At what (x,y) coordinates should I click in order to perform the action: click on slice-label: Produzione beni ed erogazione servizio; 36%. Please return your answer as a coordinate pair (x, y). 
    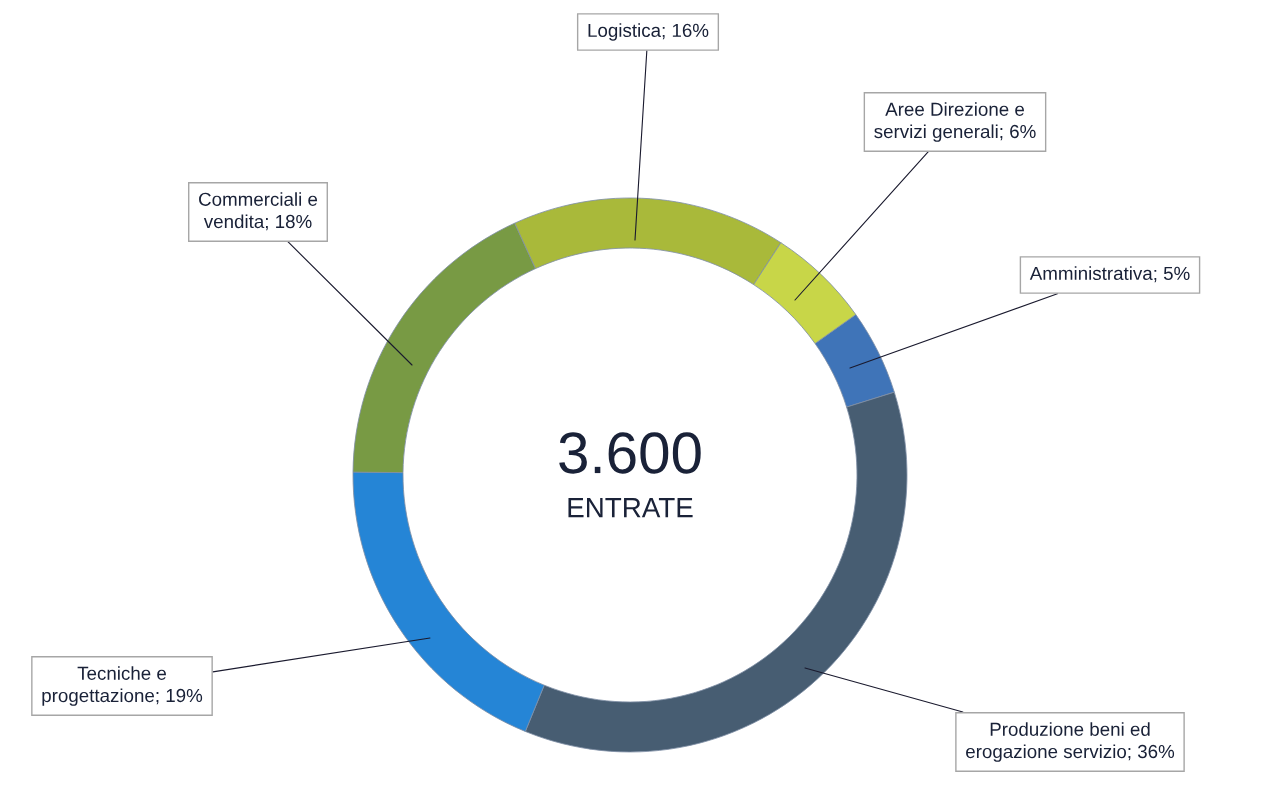
    Looking at the image, I should click on (1070, 742).